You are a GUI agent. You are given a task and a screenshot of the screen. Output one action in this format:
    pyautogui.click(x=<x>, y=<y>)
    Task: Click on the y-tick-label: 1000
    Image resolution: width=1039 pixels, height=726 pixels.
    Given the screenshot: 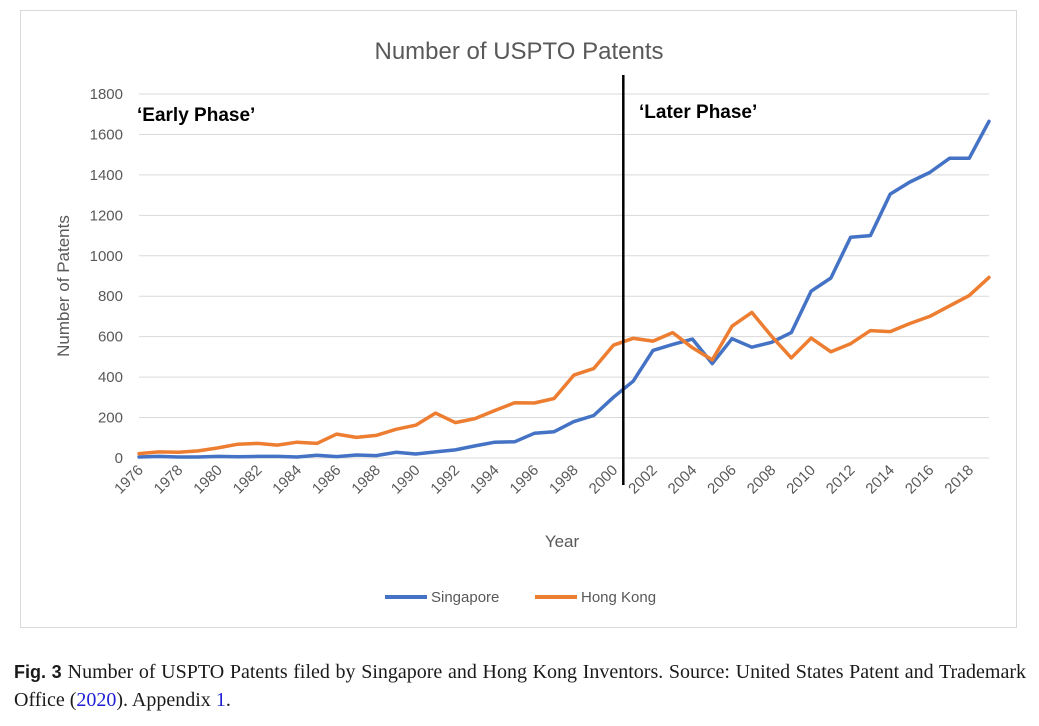 What is the action you would take?
    pyautogui.click(x=106, y=256)
    